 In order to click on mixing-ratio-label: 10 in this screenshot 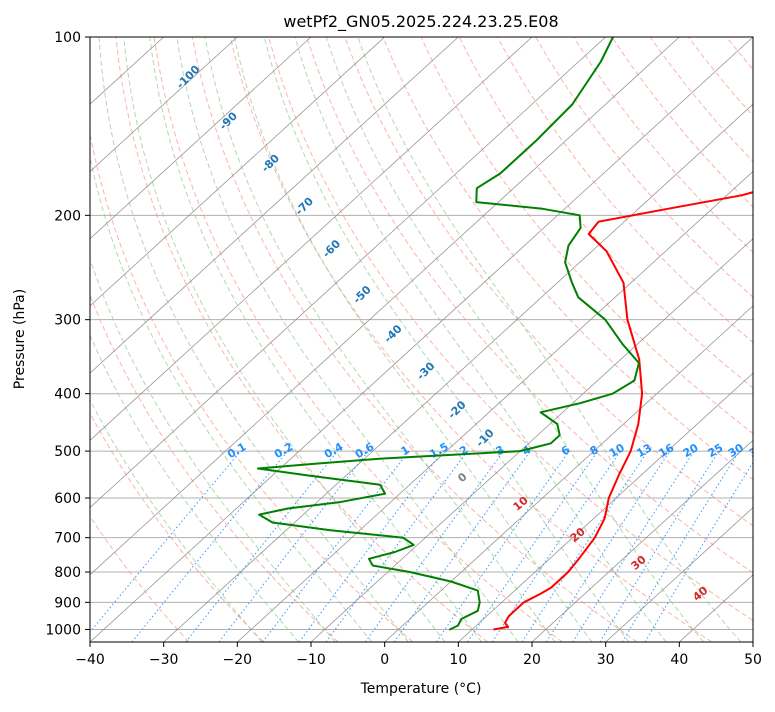, I will do `click(617, 450)`.